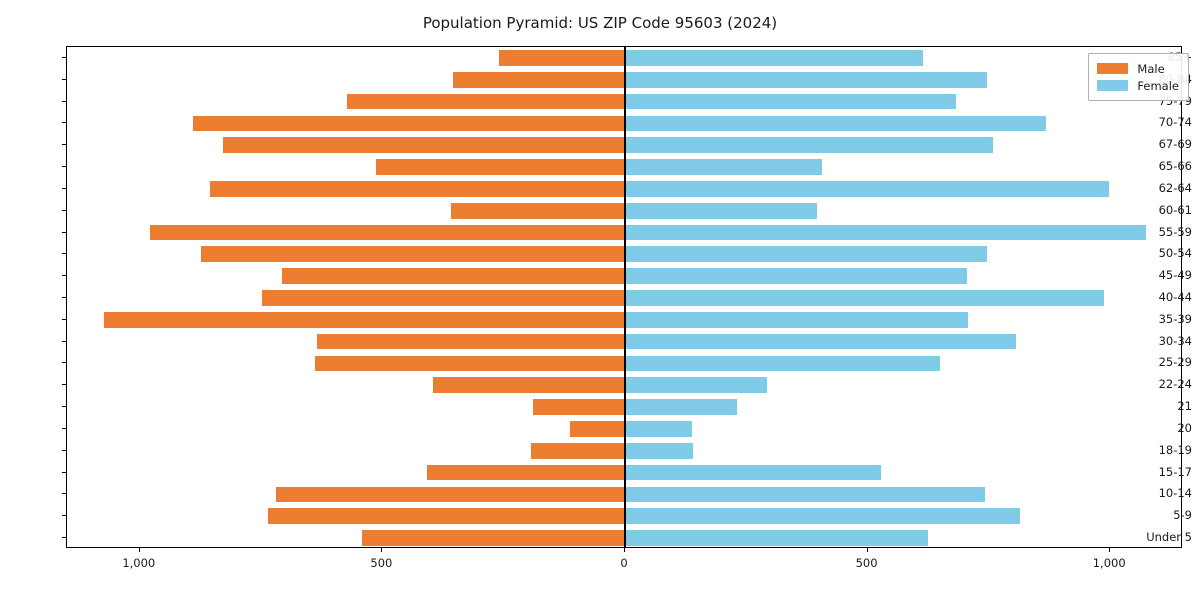  Describe the element at coordinates (1175, 166) in the screenshot. I see `y-tick-label-65-66: 65-66` at that location.